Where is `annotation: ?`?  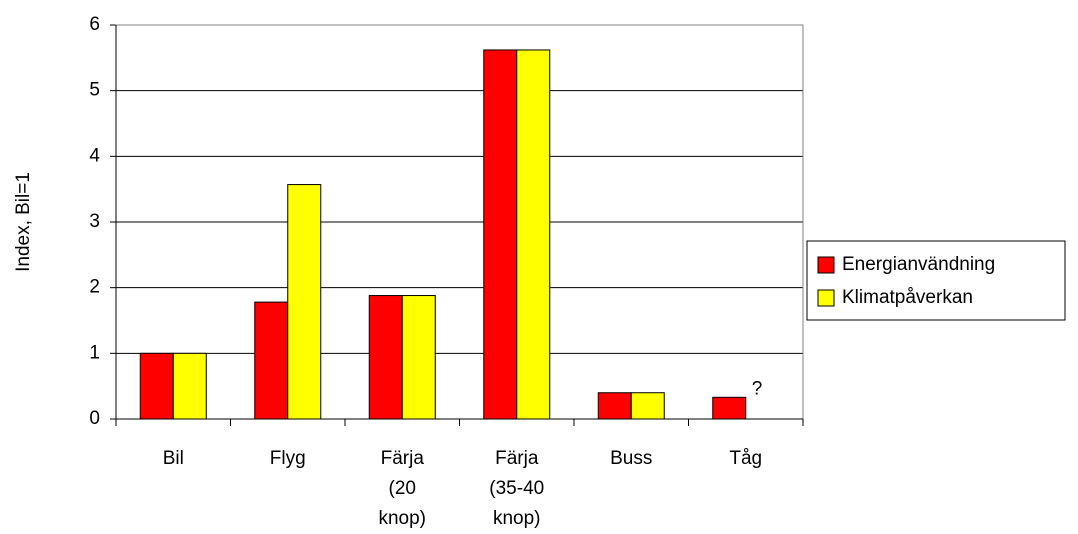
annotation: ? is located at coordinates (757, 388).